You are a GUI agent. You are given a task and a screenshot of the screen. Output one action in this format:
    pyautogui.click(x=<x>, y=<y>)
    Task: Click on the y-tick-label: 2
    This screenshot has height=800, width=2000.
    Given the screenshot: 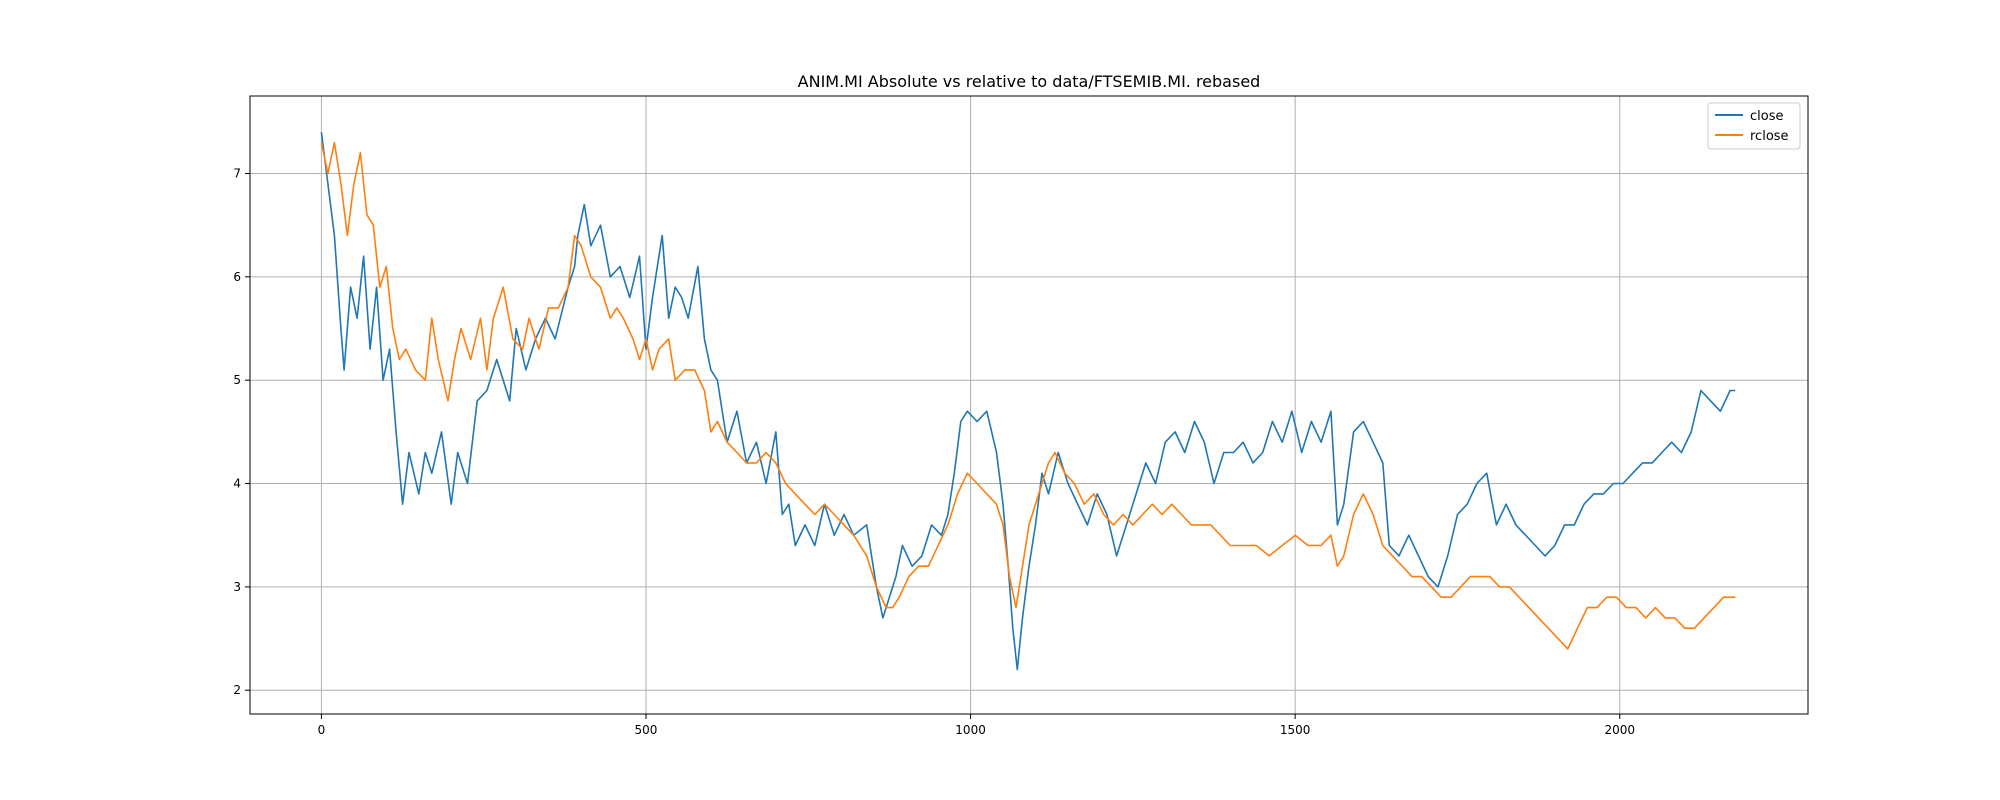 What is the action you would take?
    pyautogui.click(x=237, y=690)
    